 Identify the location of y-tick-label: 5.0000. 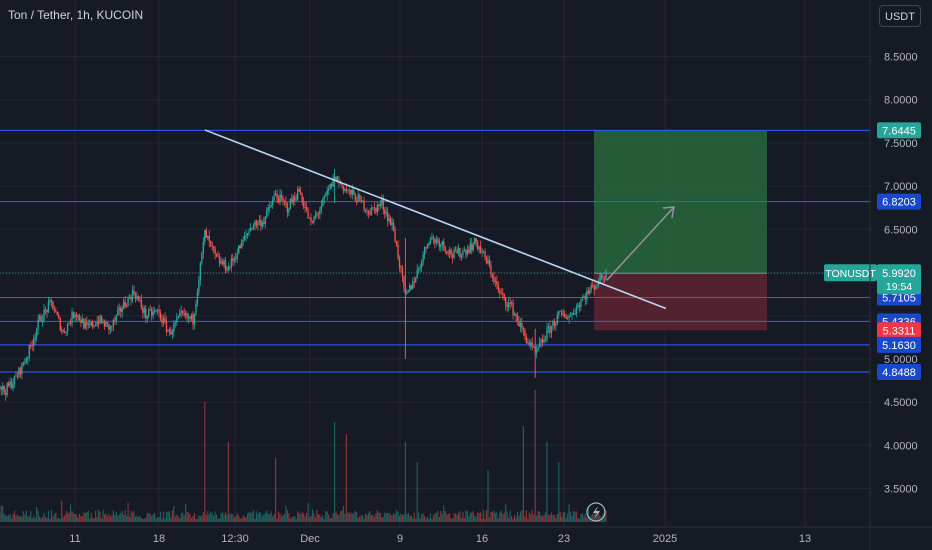
(901, 360).